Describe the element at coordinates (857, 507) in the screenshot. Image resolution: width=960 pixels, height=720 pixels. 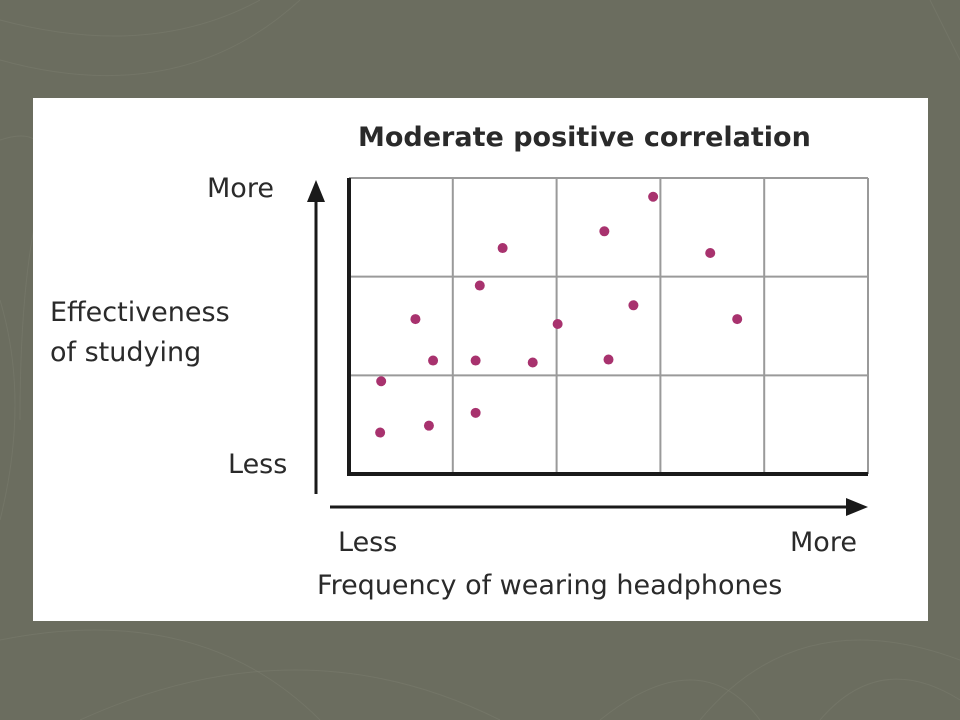
I see `x-arrow-head` at that location.